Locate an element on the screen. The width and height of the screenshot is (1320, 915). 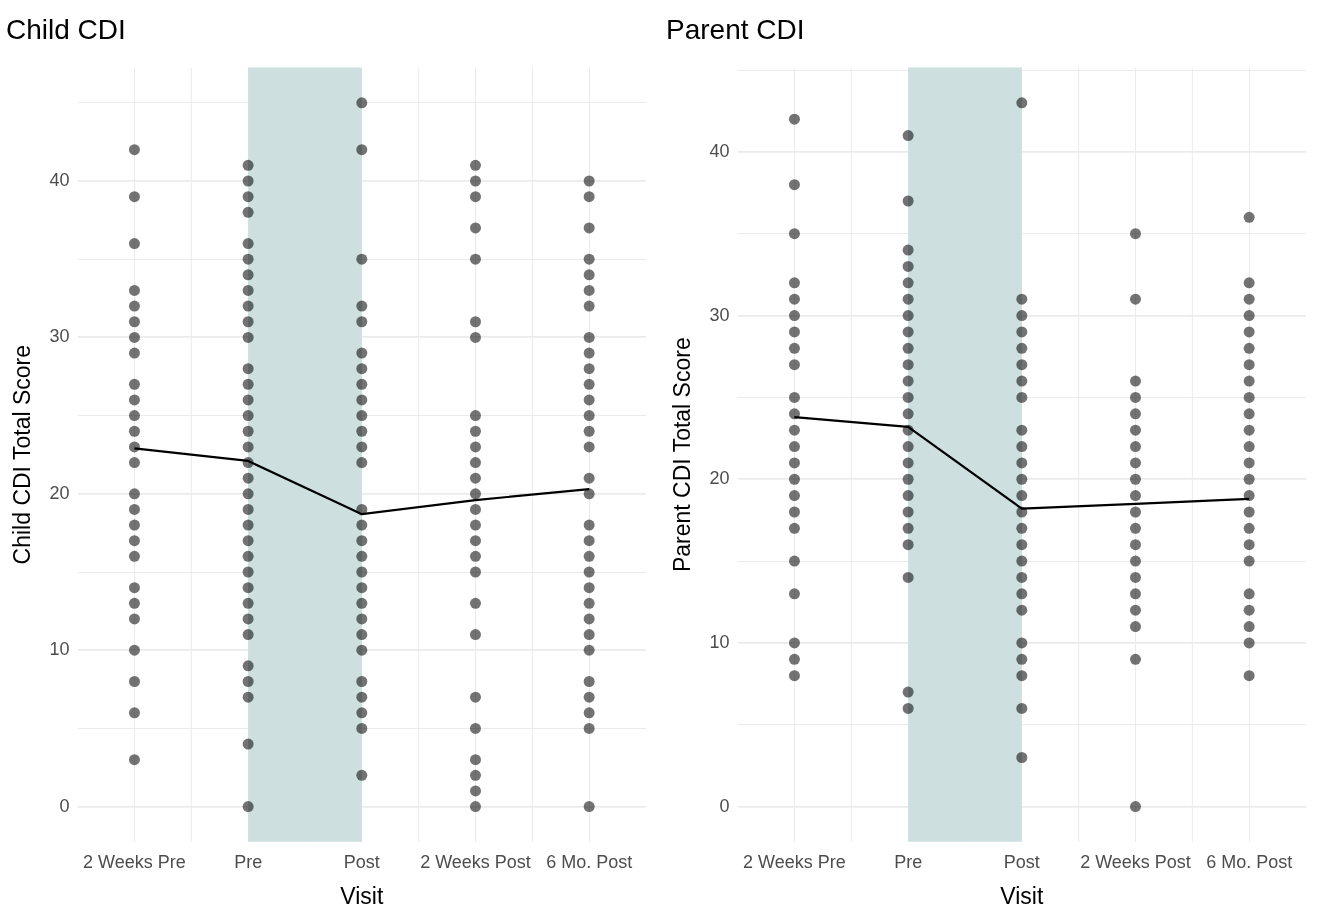
y-axis-title: Child CDI Total Score is located at coordinates (22, 454).